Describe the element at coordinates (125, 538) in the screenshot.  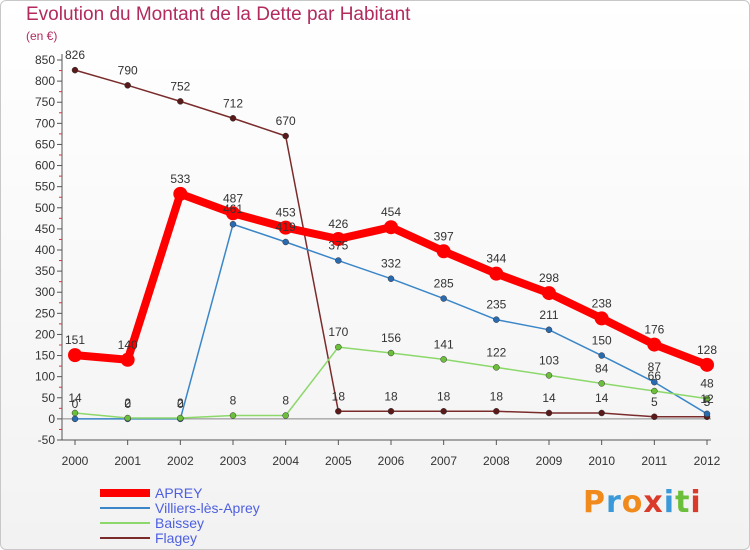
I see `legend-swatch-flagey` at that location.